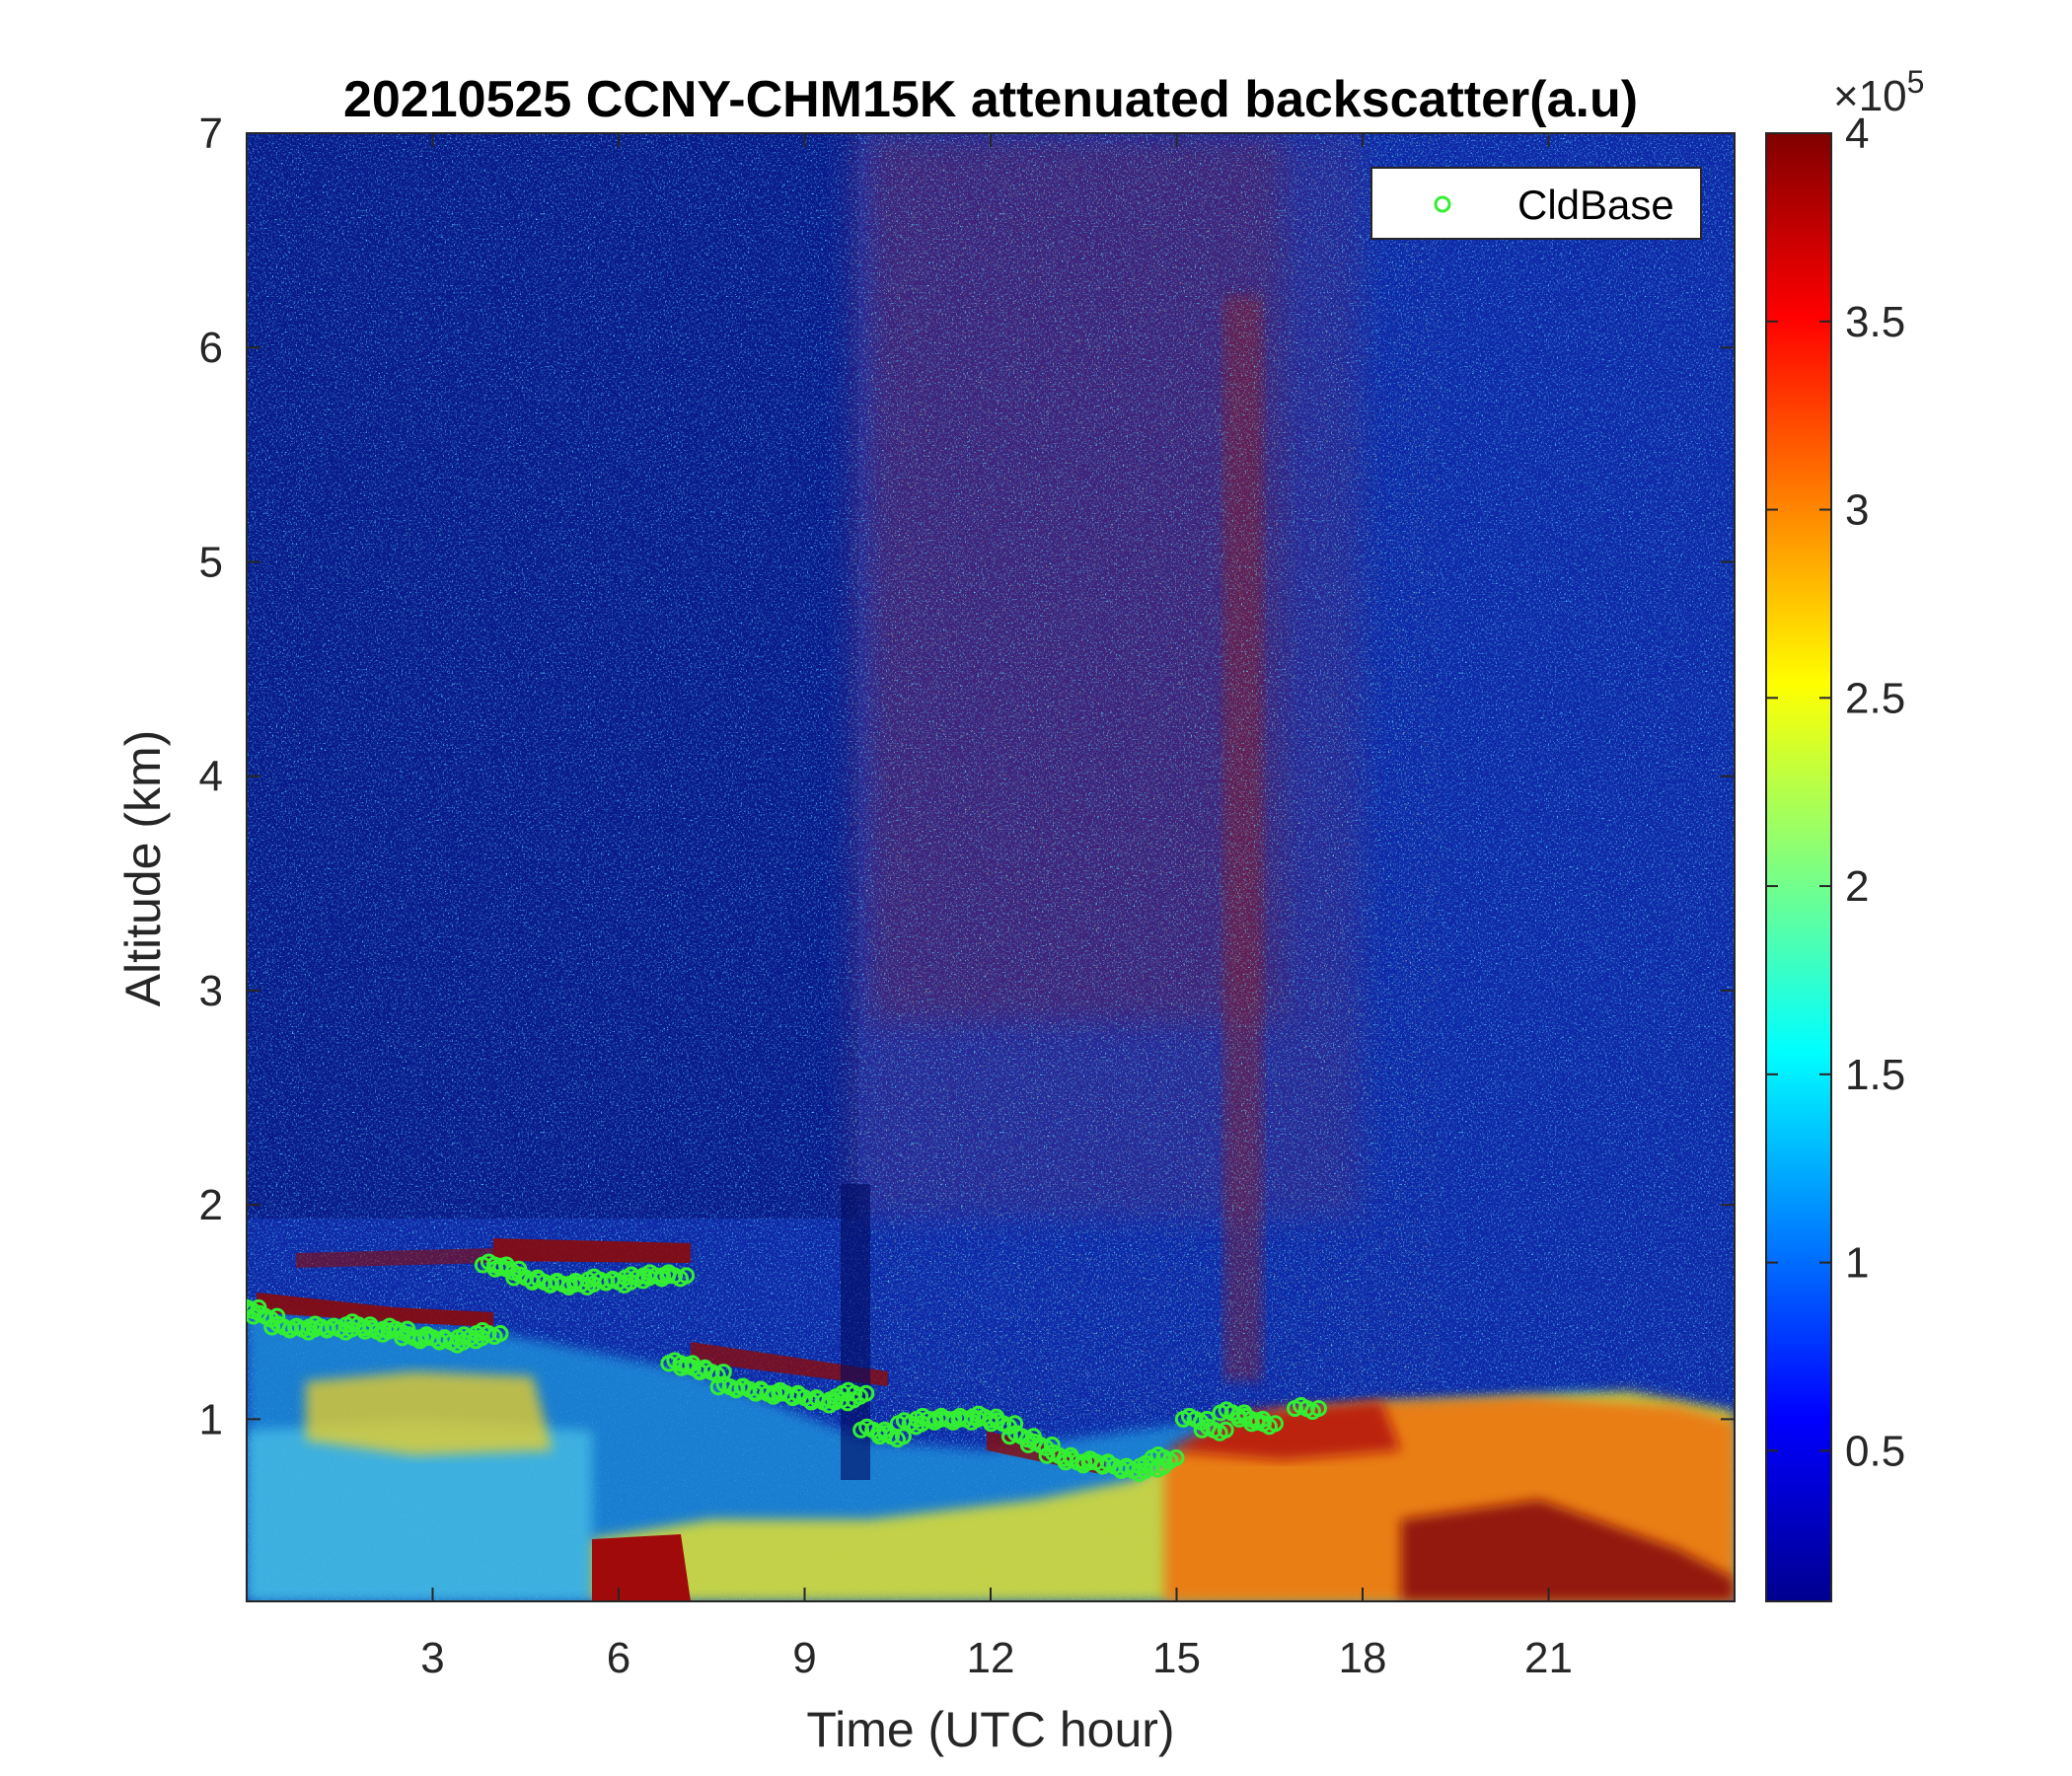 Image resolution: width=2072 pixels, height=1776 pixels. Describe the element at coordinates (1875, 1451) in the screenshot. I see `colorbar-tick-label: 0.5` at that location.